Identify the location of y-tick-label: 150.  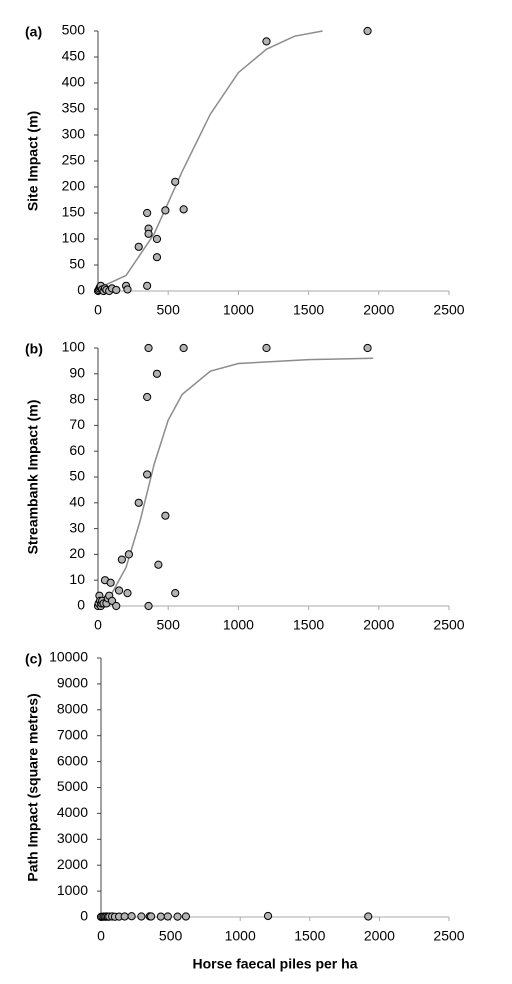
(74, 212).